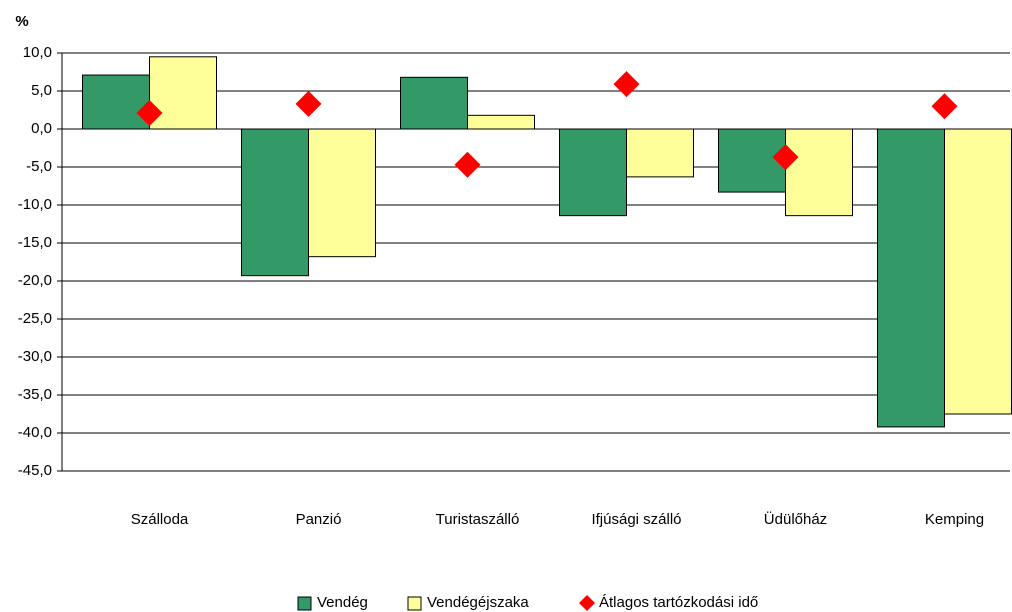  What do you see at coordinates (35, 242) in the screenshot?
I see `y-tick-label: -15,0` at bounding box center [35, 242].